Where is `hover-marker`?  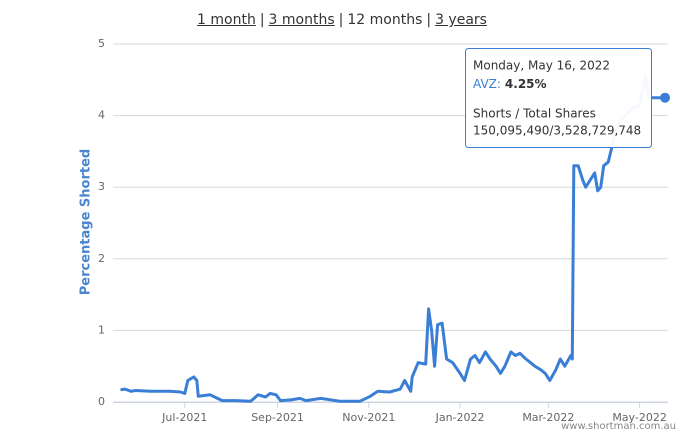 hover-marker is located at coordinates (665, 97).